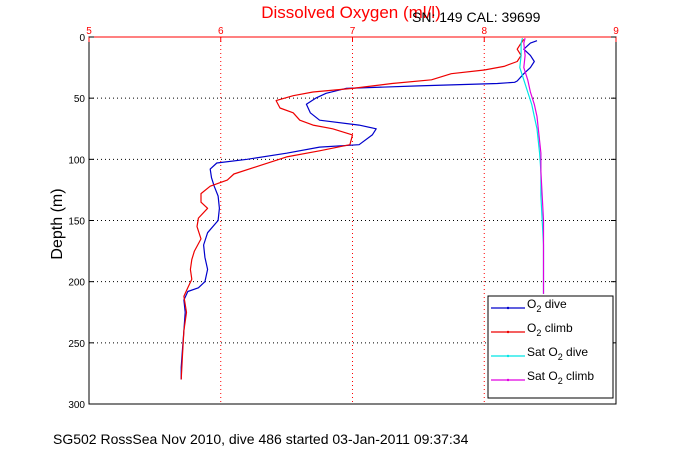  I want to click on y-tick-label: 150, so click(76, 222).